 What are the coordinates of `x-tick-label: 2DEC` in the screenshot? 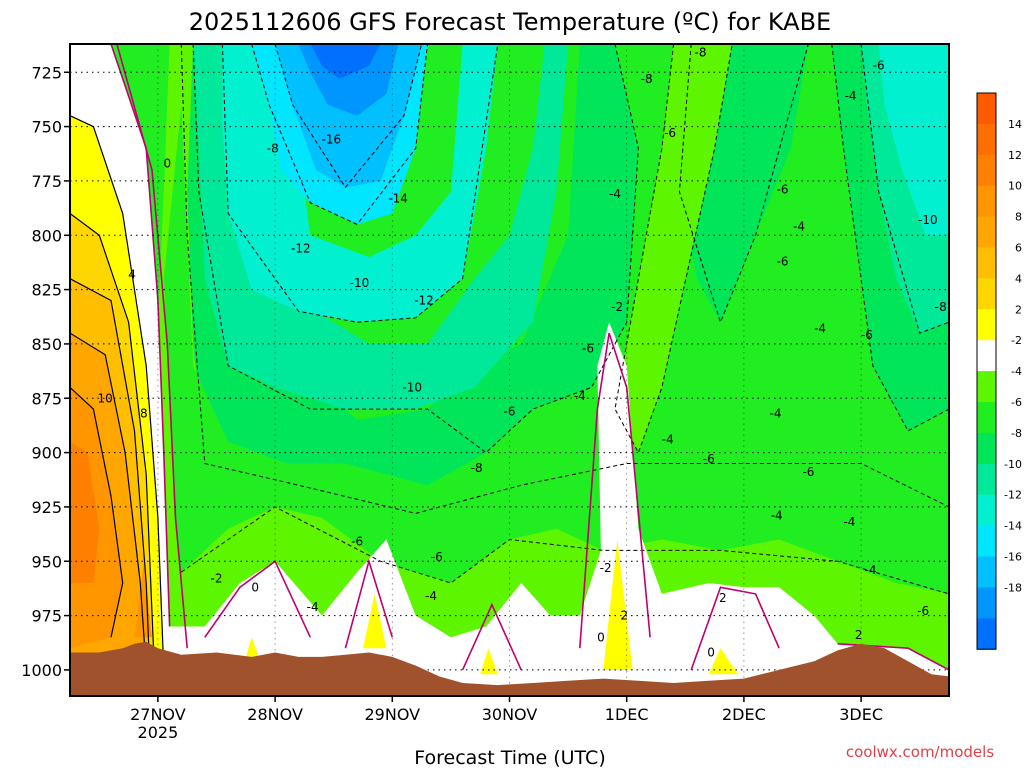 It's located at (744, 714).